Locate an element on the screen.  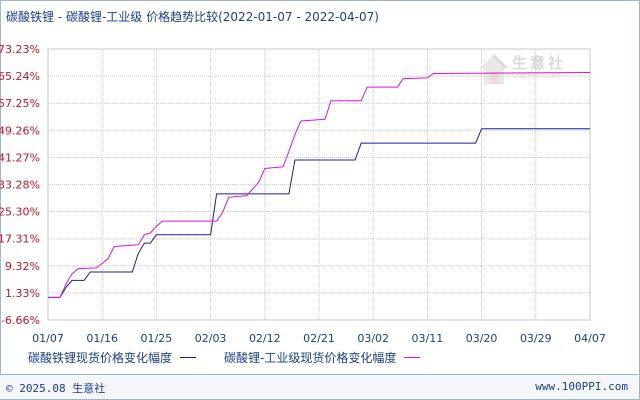
y-tick-label: 73.23% is located at coordinates (20, 49).